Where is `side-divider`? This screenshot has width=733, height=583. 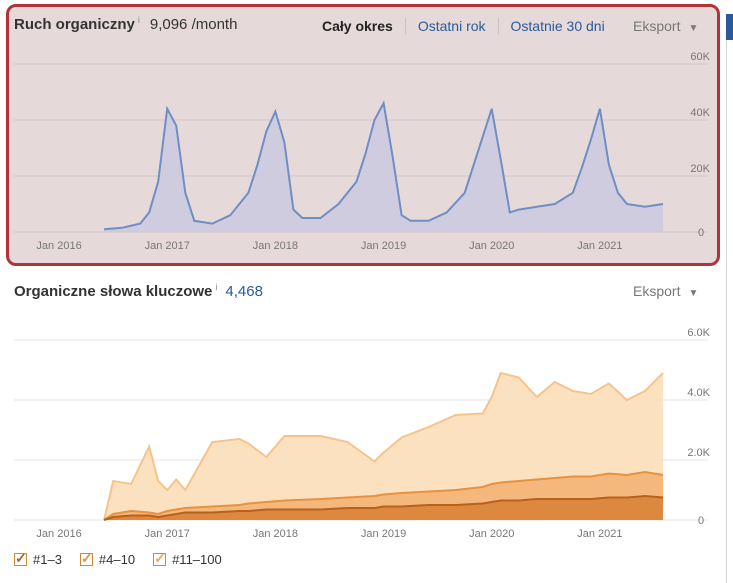
side-divider is located at coordinates (726, 311).